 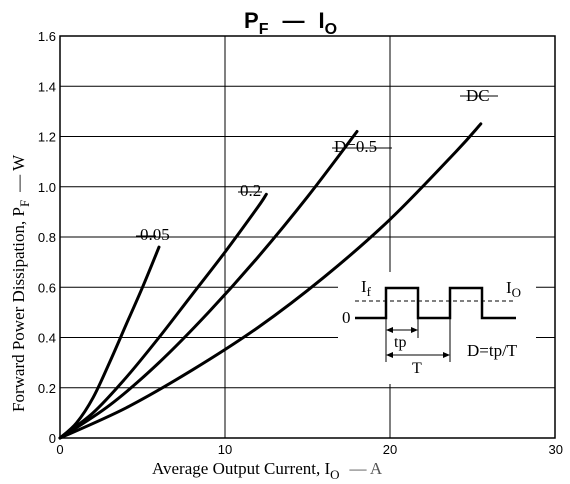 What do you see at coordinates (446, 355) in the screenshot?
I see `t-arrow-right` at bounding box center [446, 355].